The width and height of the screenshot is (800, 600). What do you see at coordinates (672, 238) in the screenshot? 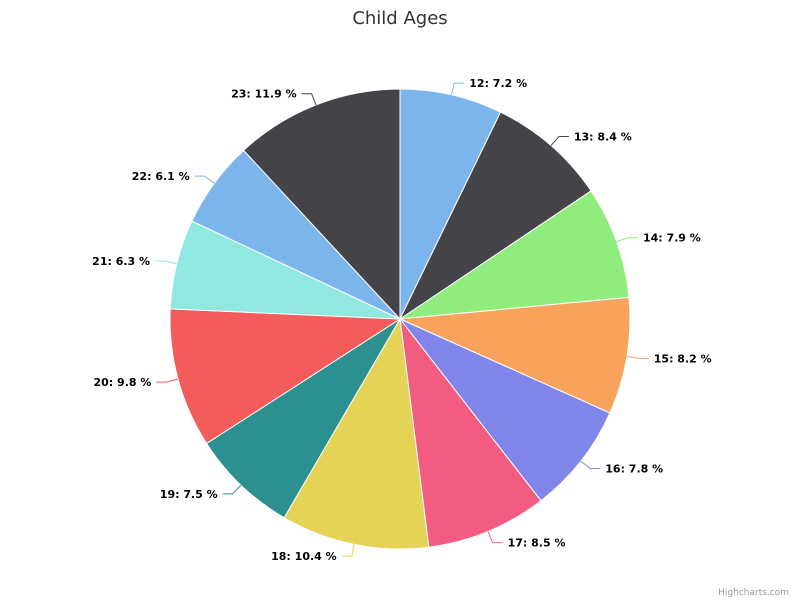
I see `data-label-14: 14: 7.9 %` at bounding box center [672, 238].